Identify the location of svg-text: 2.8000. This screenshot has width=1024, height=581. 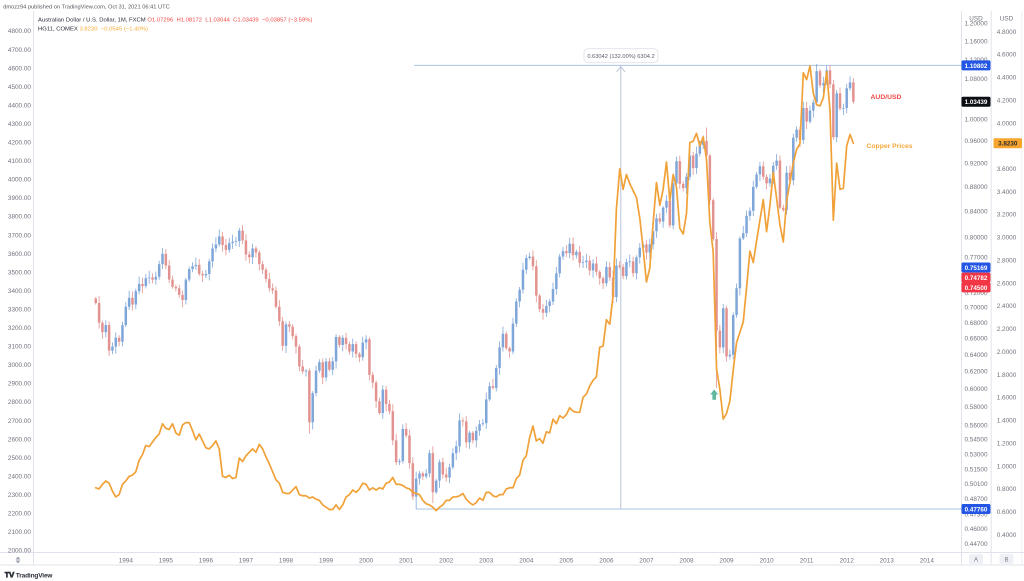
(1007, 260).